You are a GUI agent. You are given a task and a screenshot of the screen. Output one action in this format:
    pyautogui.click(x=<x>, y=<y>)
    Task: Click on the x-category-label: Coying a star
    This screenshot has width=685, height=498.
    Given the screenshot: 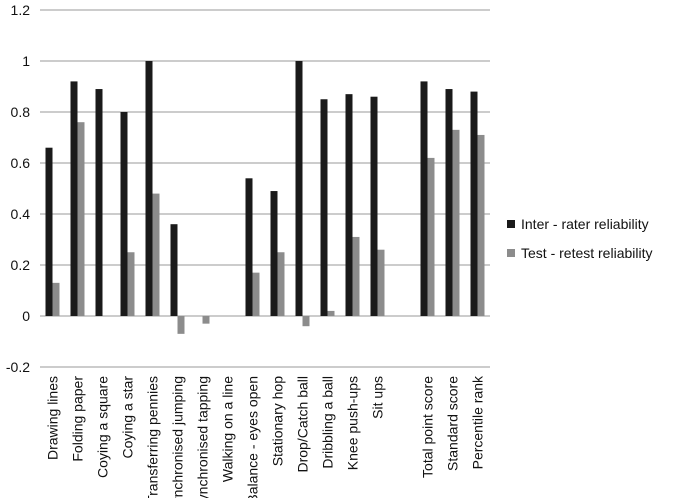 What is the action you would take?
    pyautogui.click(x=128, y=417)
    